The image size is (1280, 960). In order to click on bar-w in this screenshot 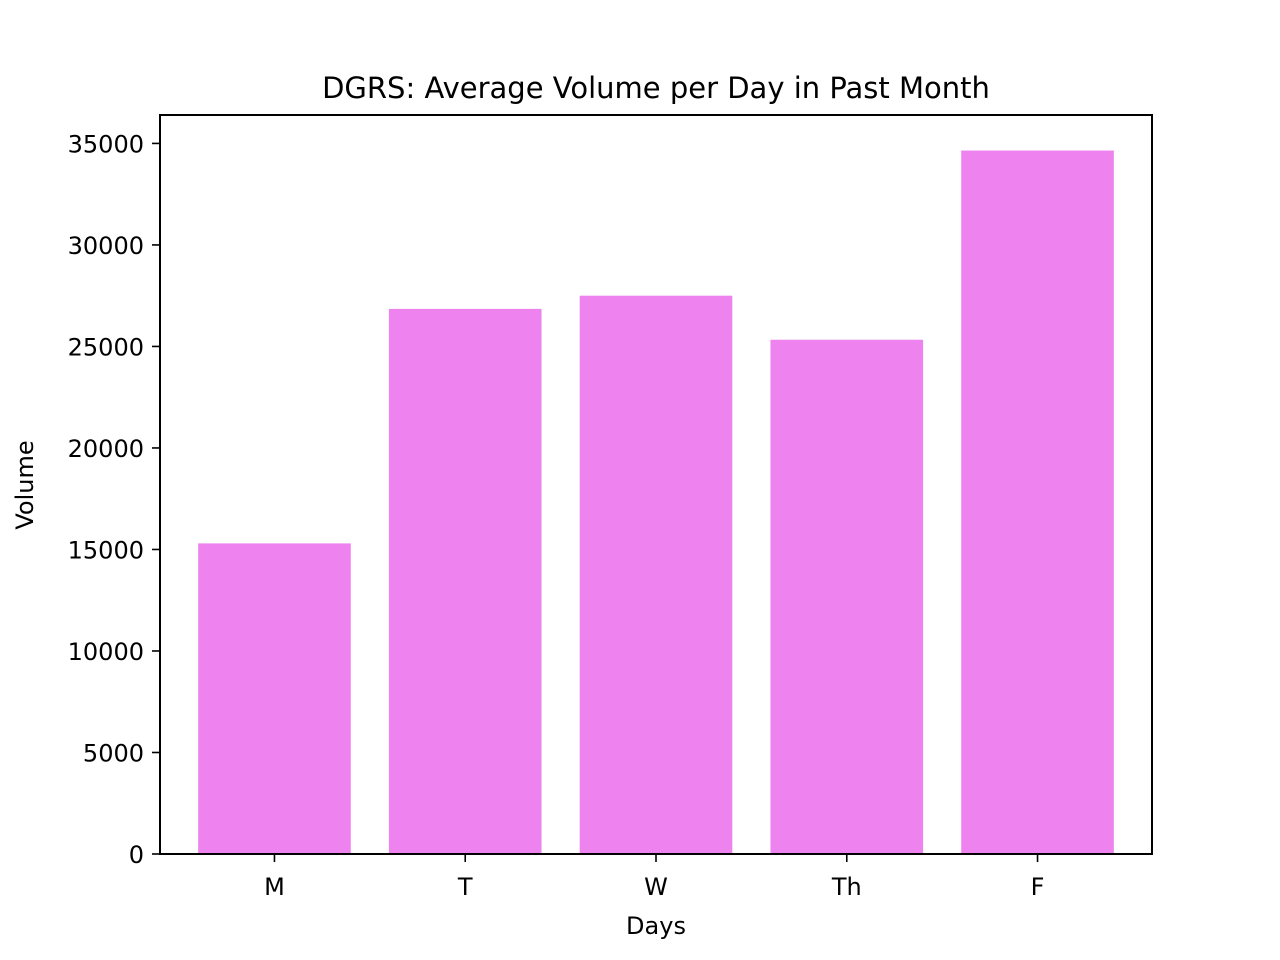, I will do `click(656, 574)`.